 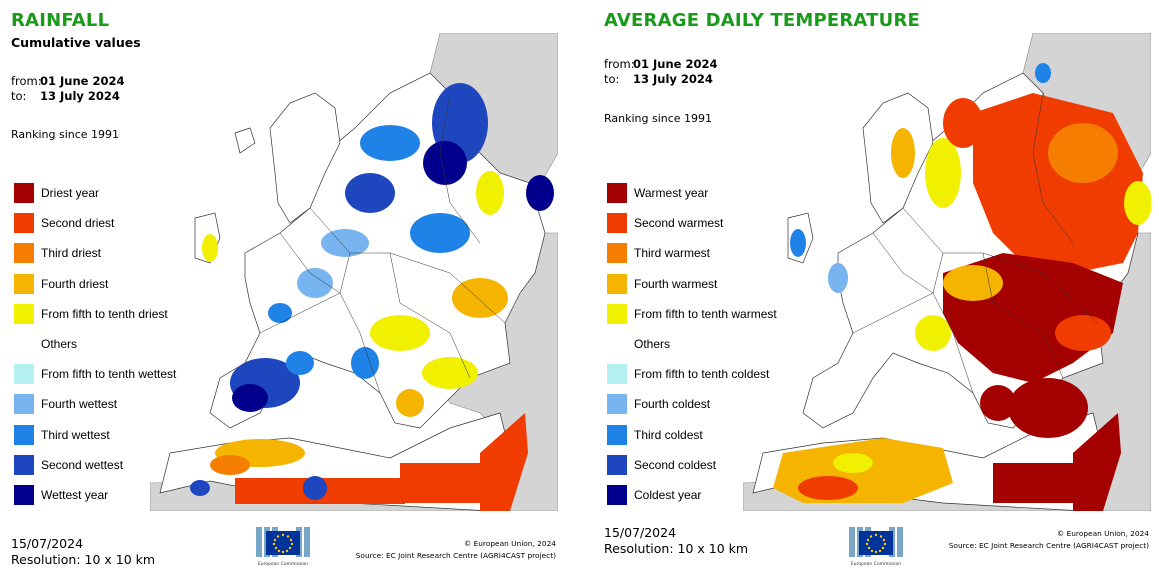 What do you see at coordinates (109, 374) in the screenshot?
I see `legend-label: From fifth to tenth wettest` at bounding box center [109, 374].